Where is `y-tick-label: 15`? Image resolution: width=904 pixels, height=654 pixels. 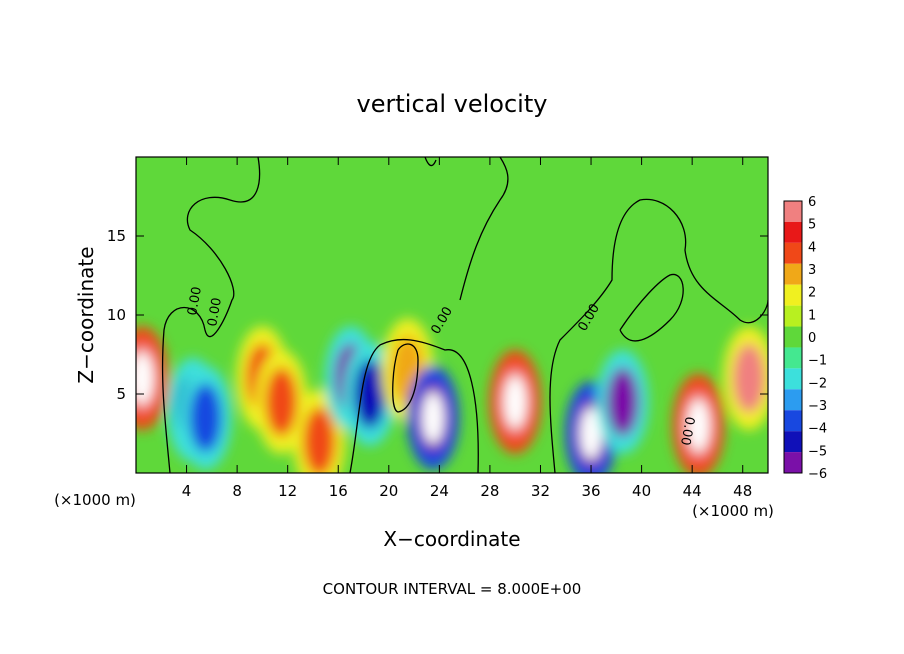 y-tick-label: 15 is located at coordinates (116, 236).